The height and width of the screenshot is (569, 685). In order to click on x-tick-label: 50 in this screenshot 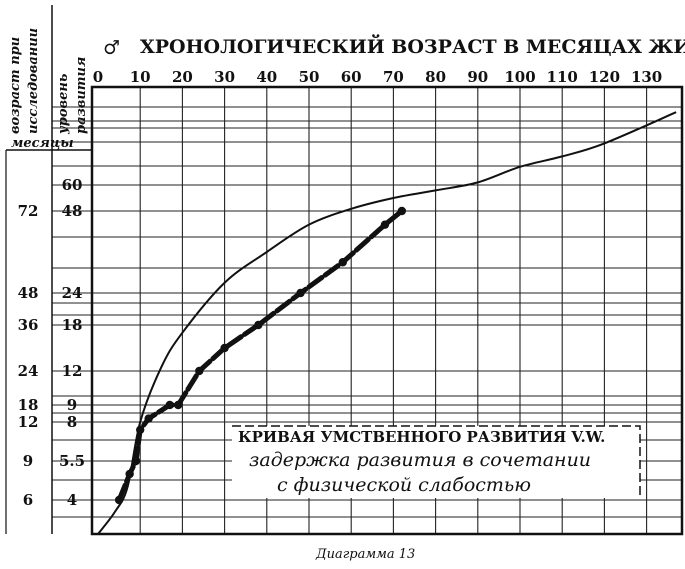, I will do `click(309, 77)`.